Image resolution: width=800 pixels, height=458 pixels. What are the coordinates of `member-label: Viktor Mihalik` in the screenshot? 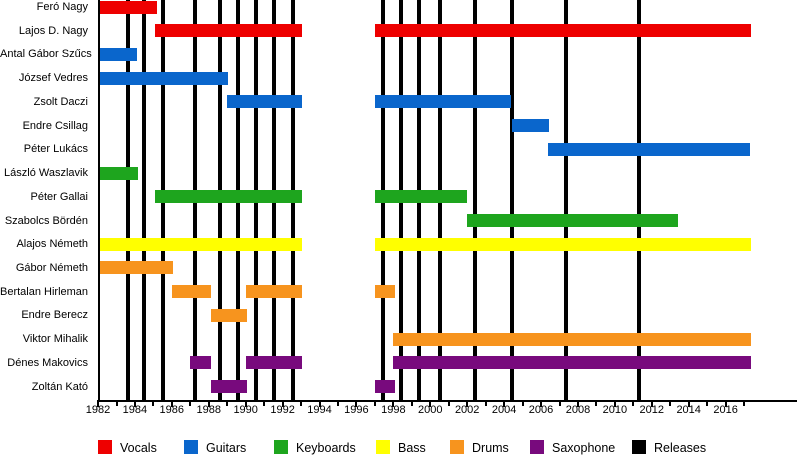 It's located at (55, 339).